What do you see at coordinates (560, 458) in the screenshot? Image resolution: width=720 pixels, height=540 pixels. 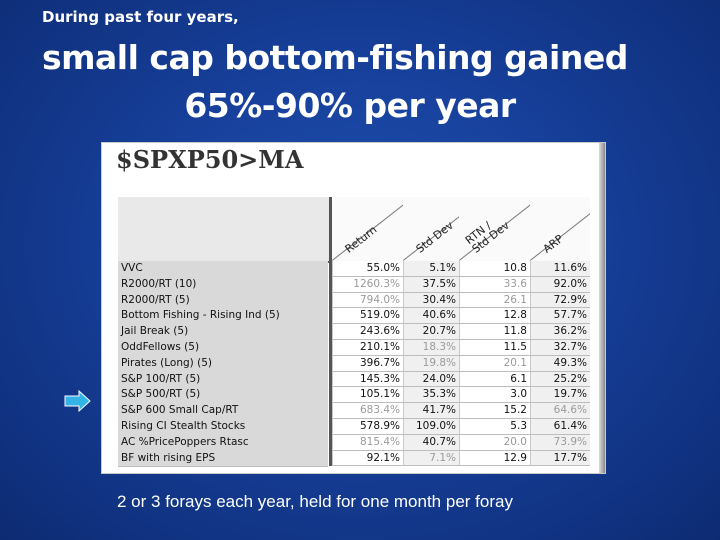 I see `table-cell: 17.7%` at bounding box center [560, 458].